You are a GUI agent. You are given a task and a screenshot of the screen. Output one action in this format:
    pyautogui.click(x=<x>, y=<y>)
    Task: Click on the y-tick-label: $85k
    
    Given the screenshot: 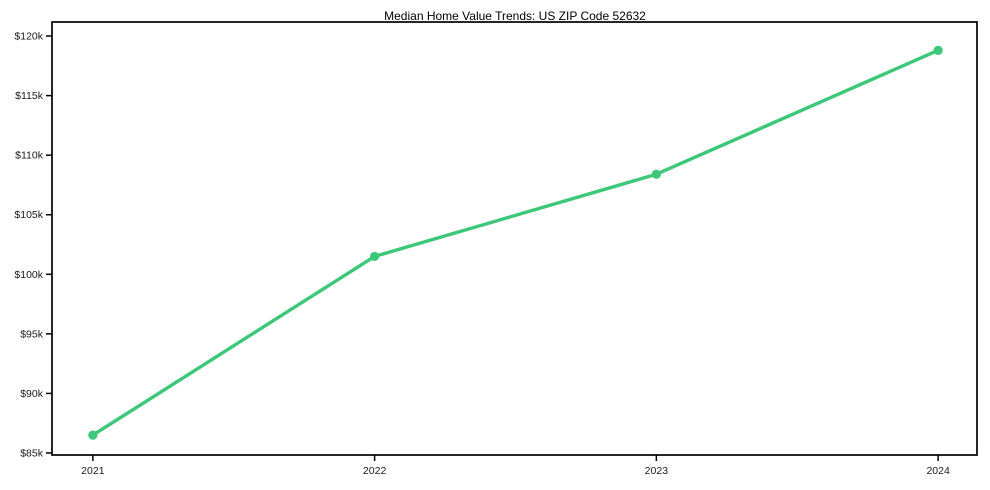 What is the action you would take?
    pyautogui.click(x=32, y=453)
    